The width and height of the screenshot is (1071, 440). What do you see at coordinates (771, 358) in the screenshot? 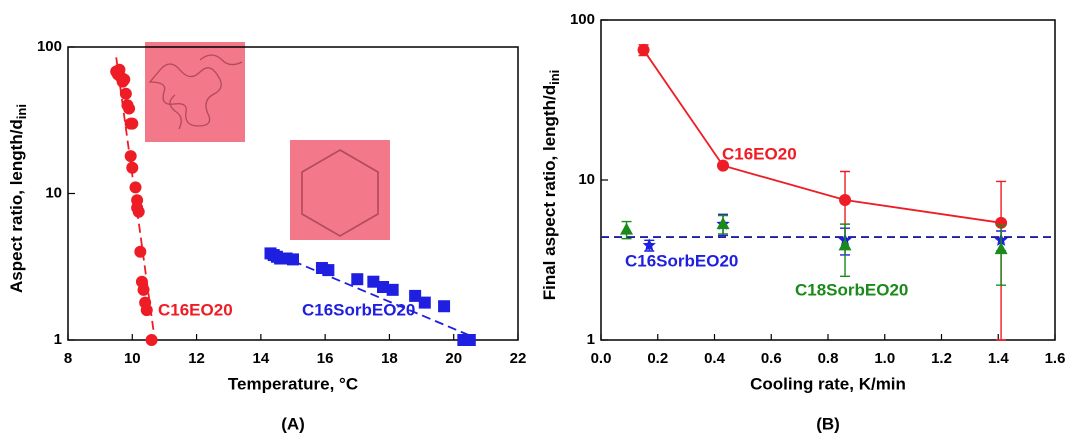
I see `x-tick-label: 0.6` at bounding box center [771, 358].